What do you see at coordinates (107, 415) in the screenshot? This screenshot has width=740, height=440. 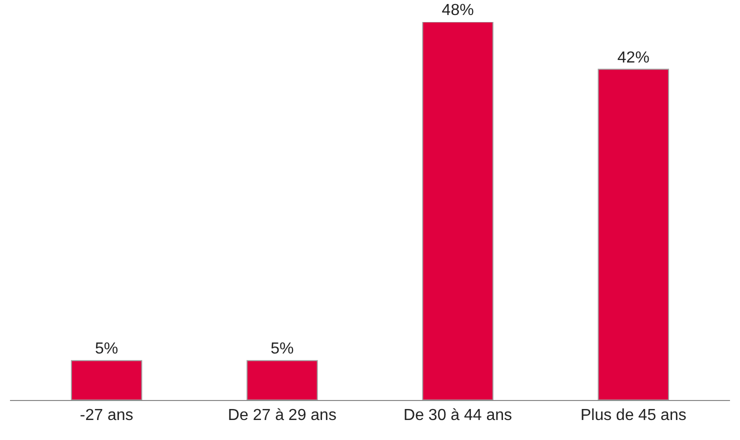 I see `x-tick-label: -27 ans` at bounding box center [107, 415].